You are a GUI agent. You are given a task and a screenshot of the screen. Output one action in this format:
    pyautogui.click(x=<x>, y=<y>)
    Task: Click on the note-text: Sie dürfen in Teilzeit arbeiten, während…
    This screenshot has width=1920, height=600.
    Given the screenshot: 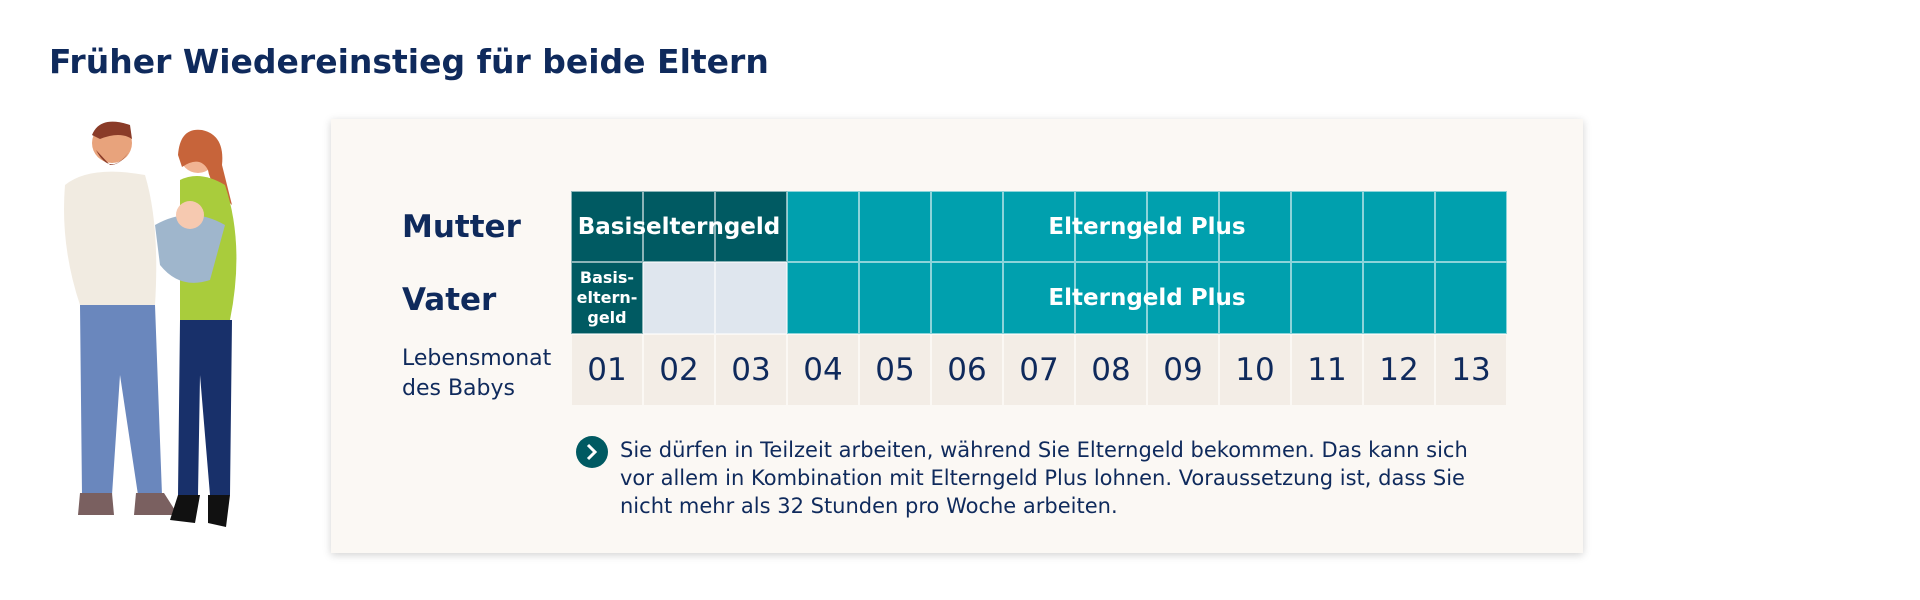 What is the action you would take?
    pyautogui.click(x=1044, y=478)
    